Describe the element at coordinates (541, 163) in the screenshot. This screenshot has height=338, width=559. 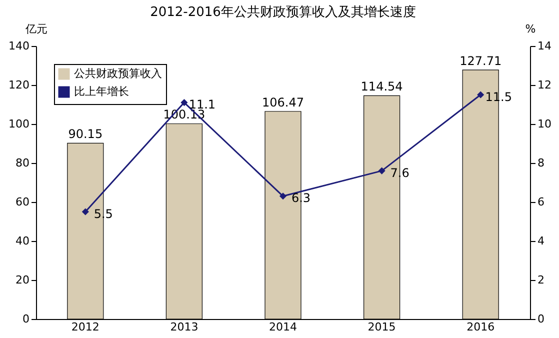
I see `y2-tick-label: 8` at that location.